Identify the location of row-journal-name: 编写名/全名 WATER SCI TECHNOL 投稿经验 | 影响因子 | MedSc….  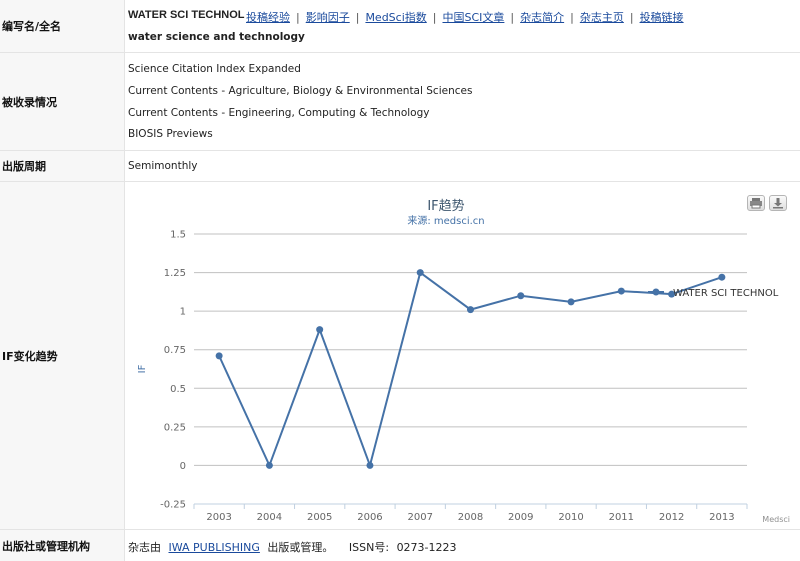
(400, 26).